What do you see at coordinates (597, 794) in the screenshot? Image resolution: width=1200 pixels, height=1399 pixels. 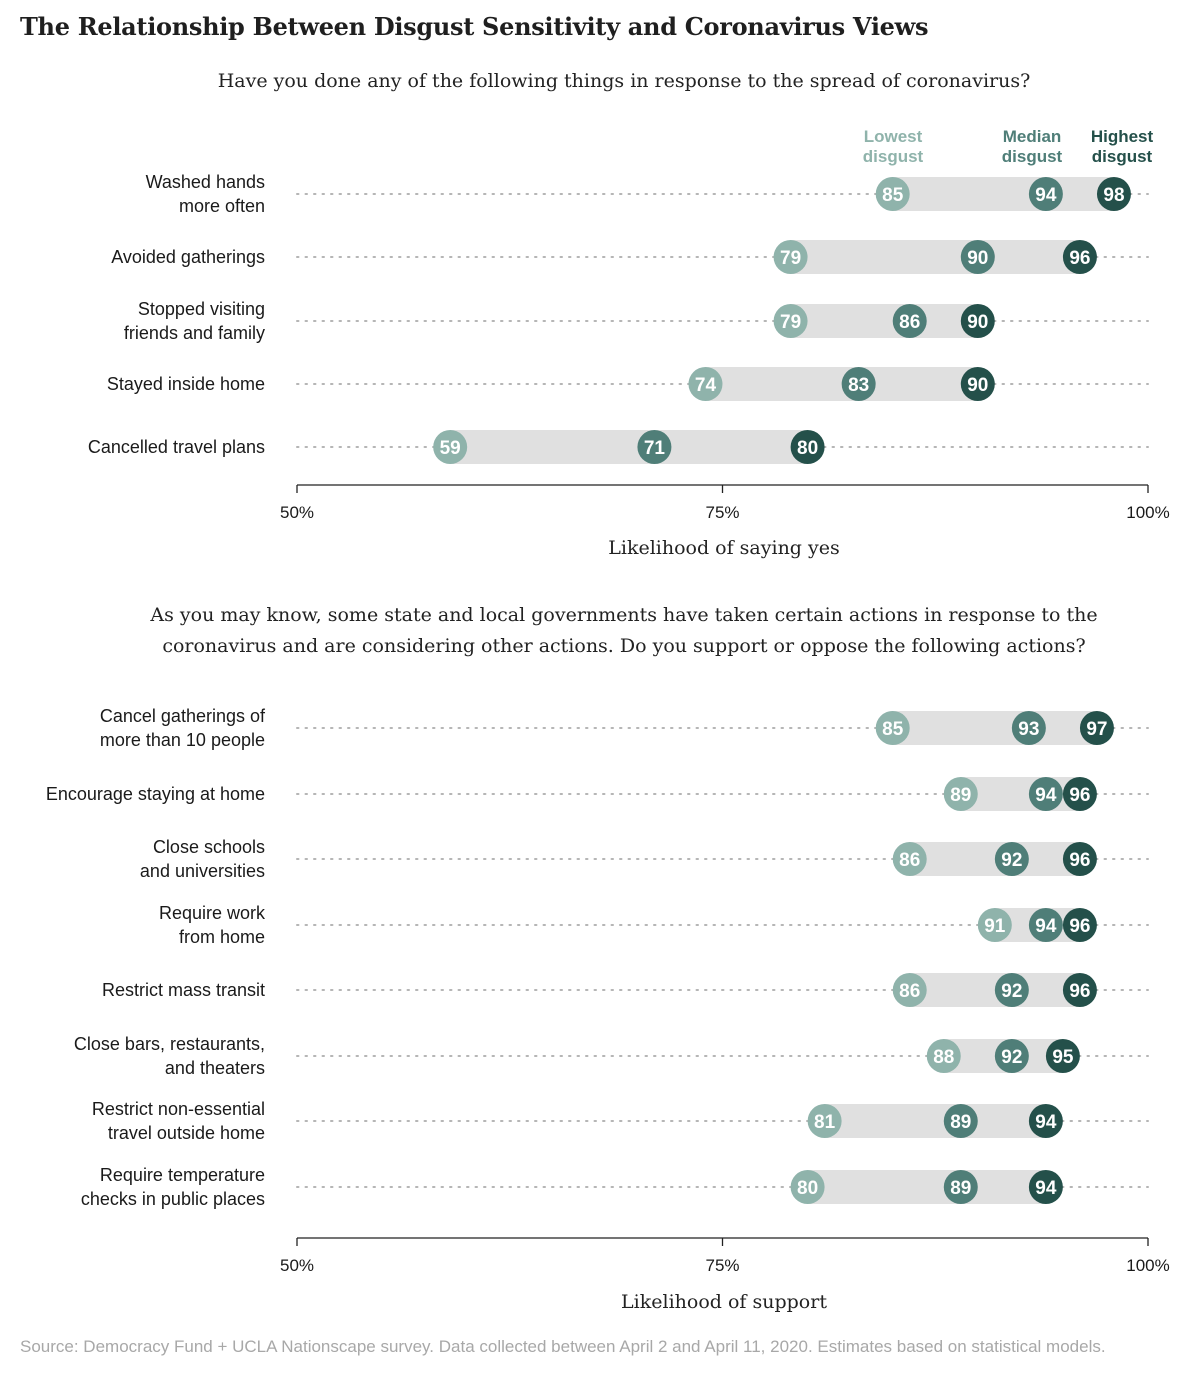 I see `chart-row: Encourage staying at home 89 94 96` at bounding box center [597, 794].